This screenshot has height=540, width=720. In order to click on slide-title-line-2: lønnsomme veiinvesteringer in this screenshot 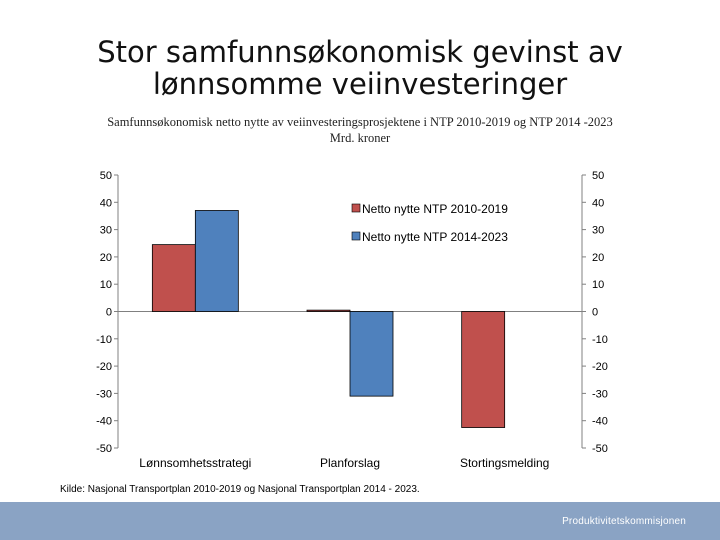, I will do `click(360, 84)`.